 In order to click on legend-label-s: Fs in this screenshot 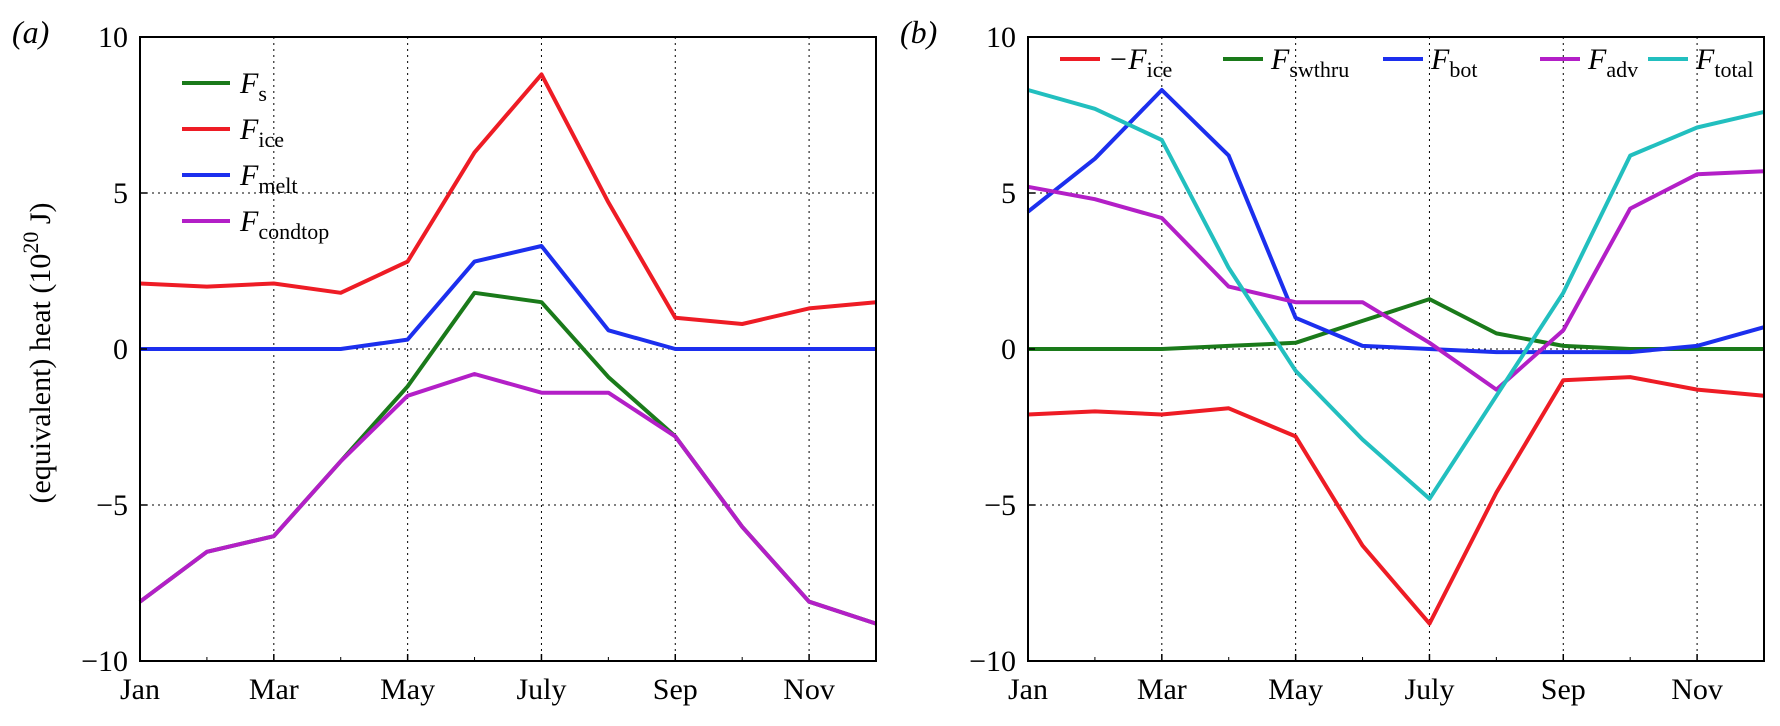, I will do `click(253, 86)`.